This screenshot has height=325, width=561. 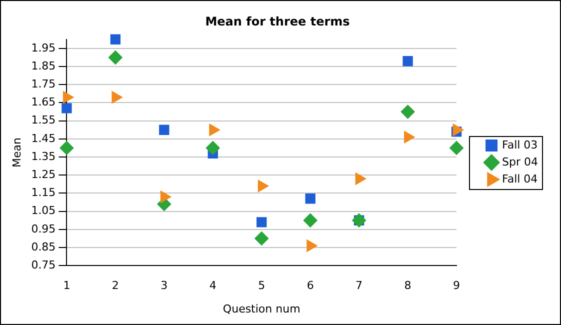 I want to click on x-tick-label: 5, so click(x=262, y=285).